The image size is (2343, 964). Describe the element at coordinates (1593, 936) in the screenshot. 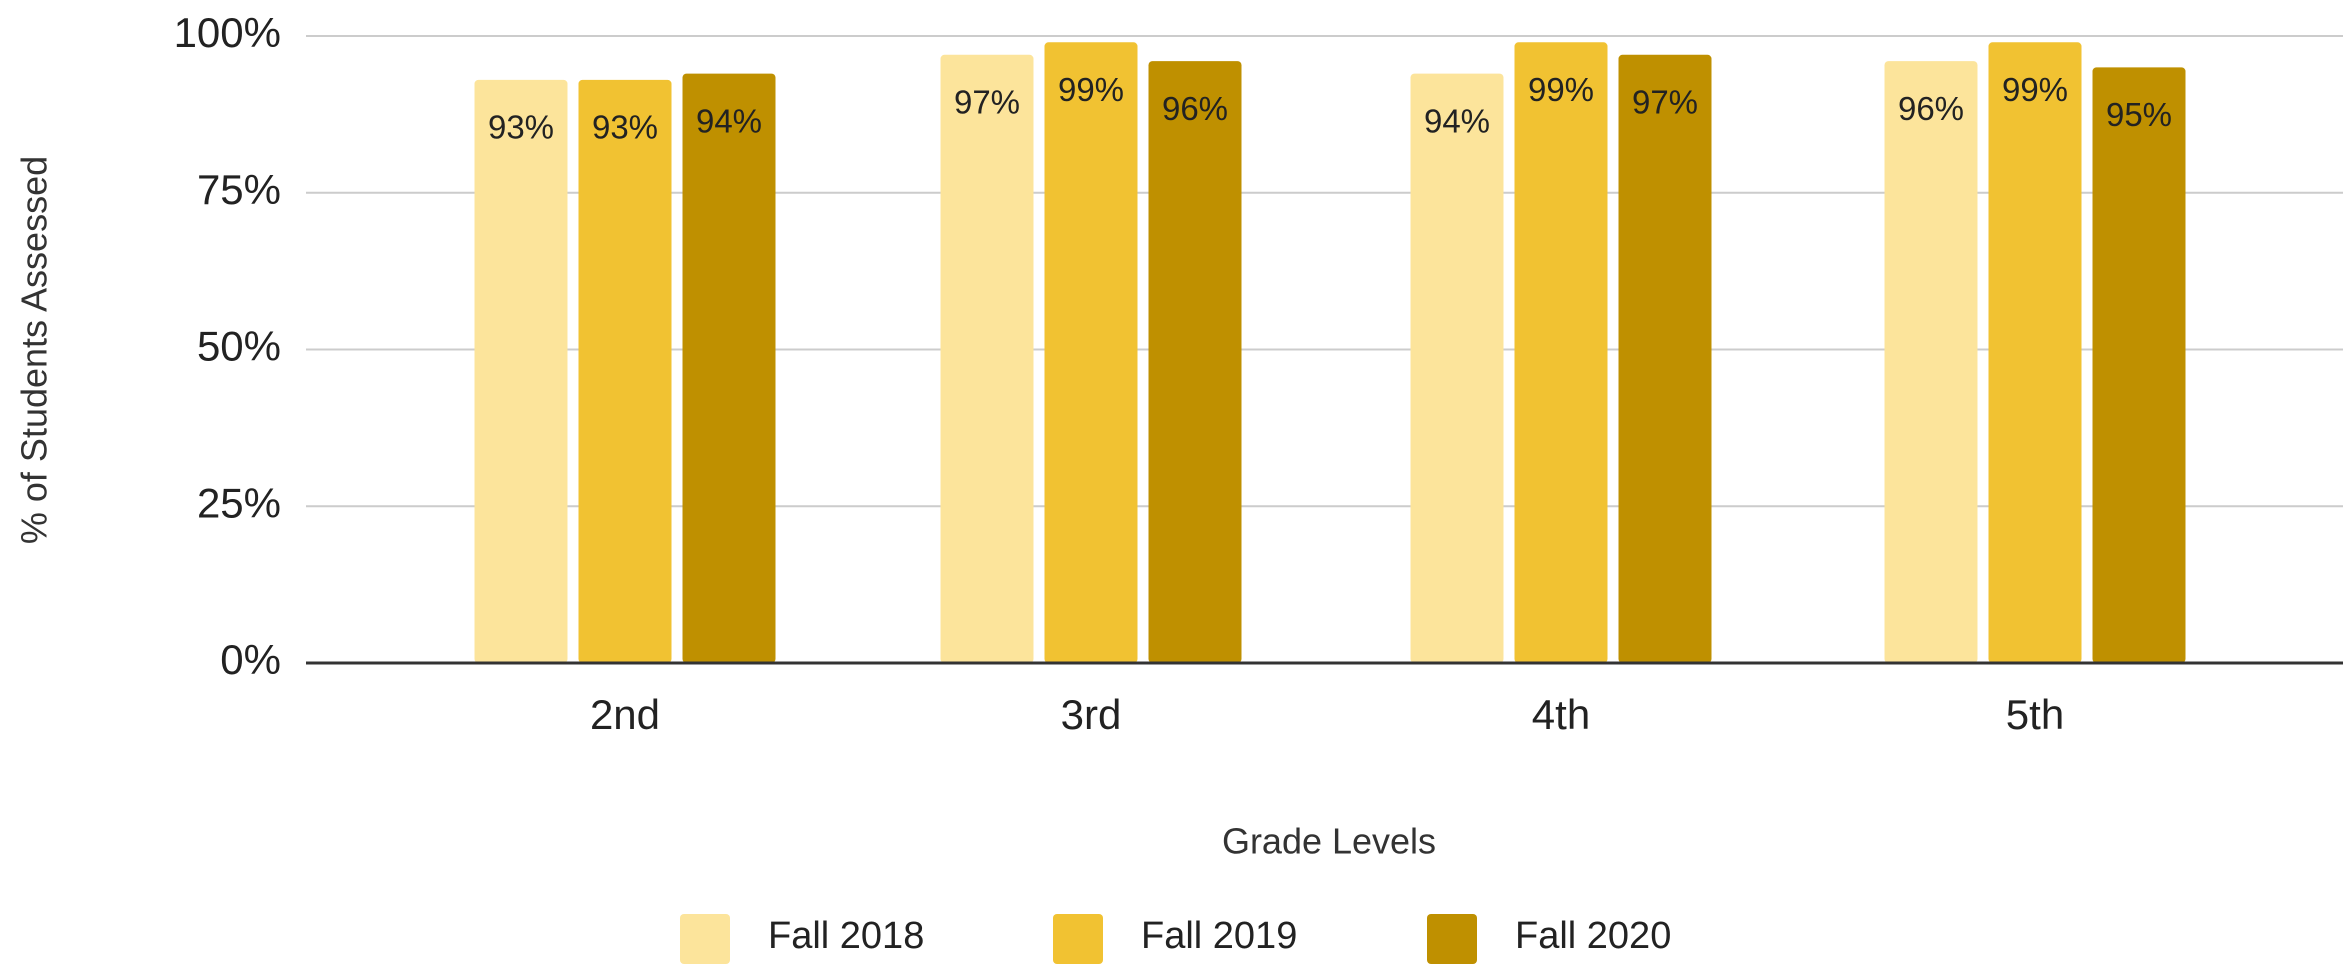

I see `legend-label: Fall 2020` at that location.